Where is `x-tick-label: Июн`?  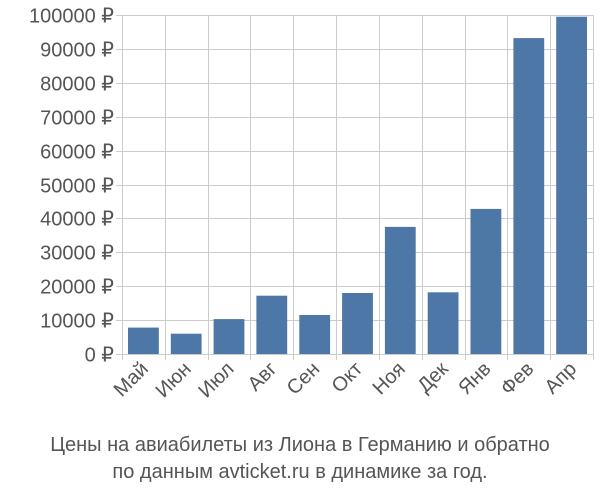 x-tick-label: Июн is located at coordinates (174, 380).